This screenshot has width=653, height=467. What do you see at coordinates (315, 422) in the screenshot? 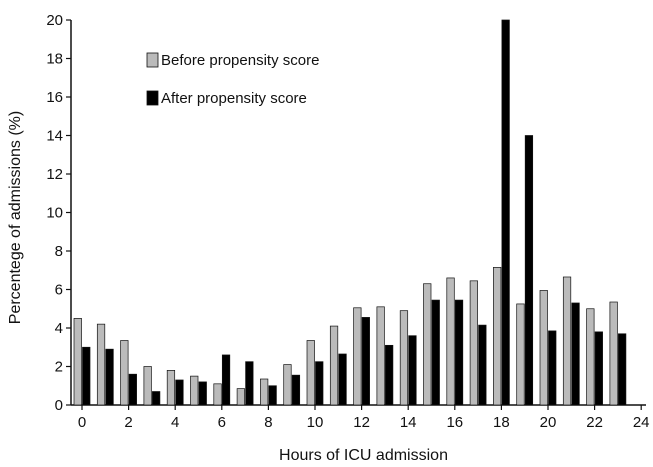
I see `x-tick-label: 10` at bounding box center [315, 422].